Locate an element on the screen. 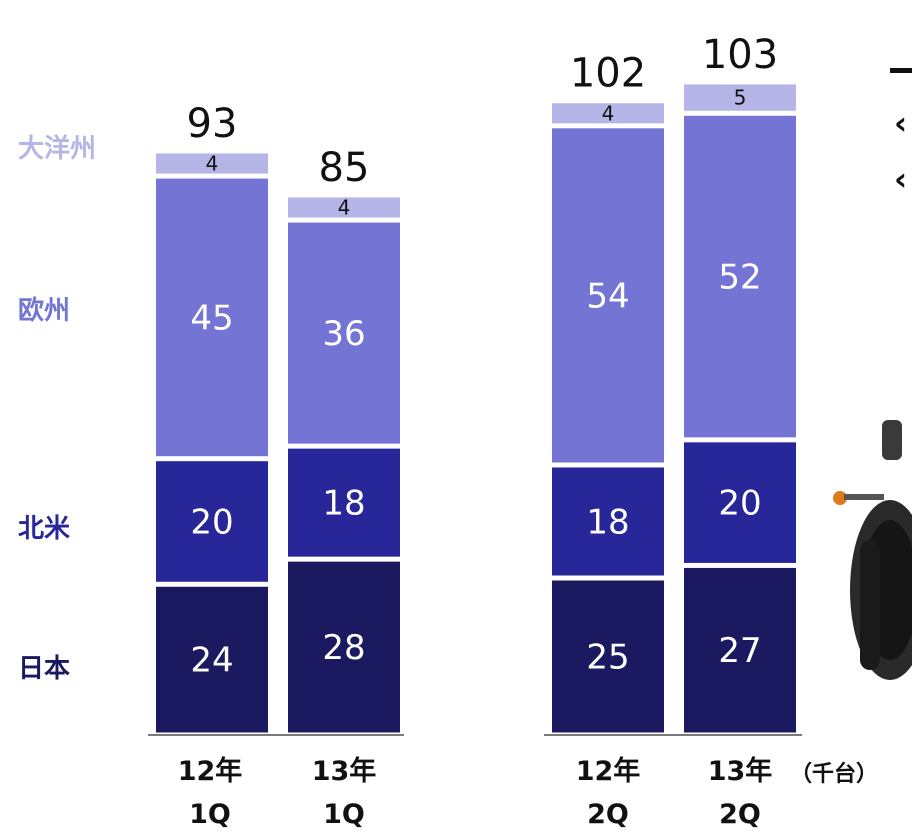  data-label: 28 is located at coordinates (343, 648).